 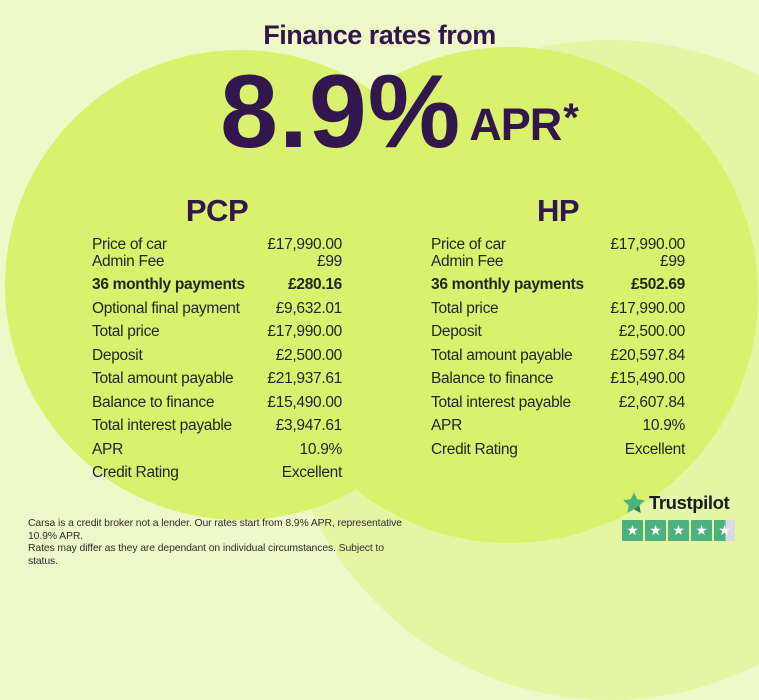 I want to click on trustpilot-logo: Trustpilot, so click(x=681, y=503).